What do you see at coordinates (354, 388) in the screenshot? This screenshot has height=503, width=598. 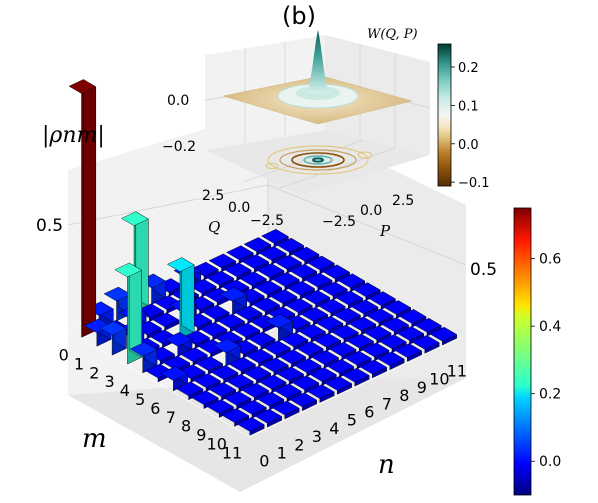 I see `floor-grid-line` at bounding box center [354, 388].